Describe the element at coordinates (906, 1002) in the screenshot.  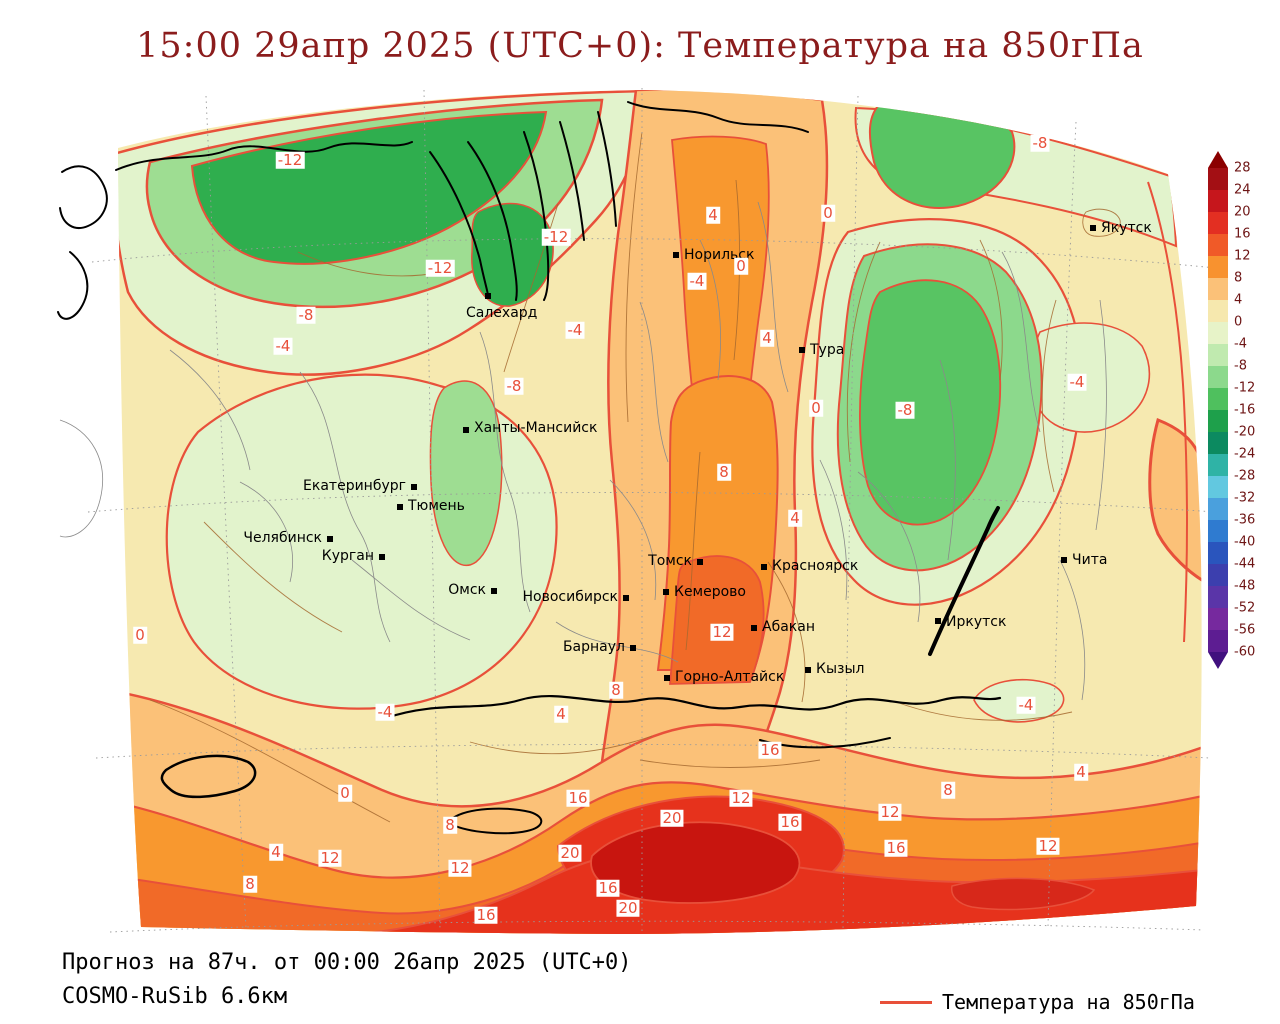
I see `temperature-line-icon` at that location.